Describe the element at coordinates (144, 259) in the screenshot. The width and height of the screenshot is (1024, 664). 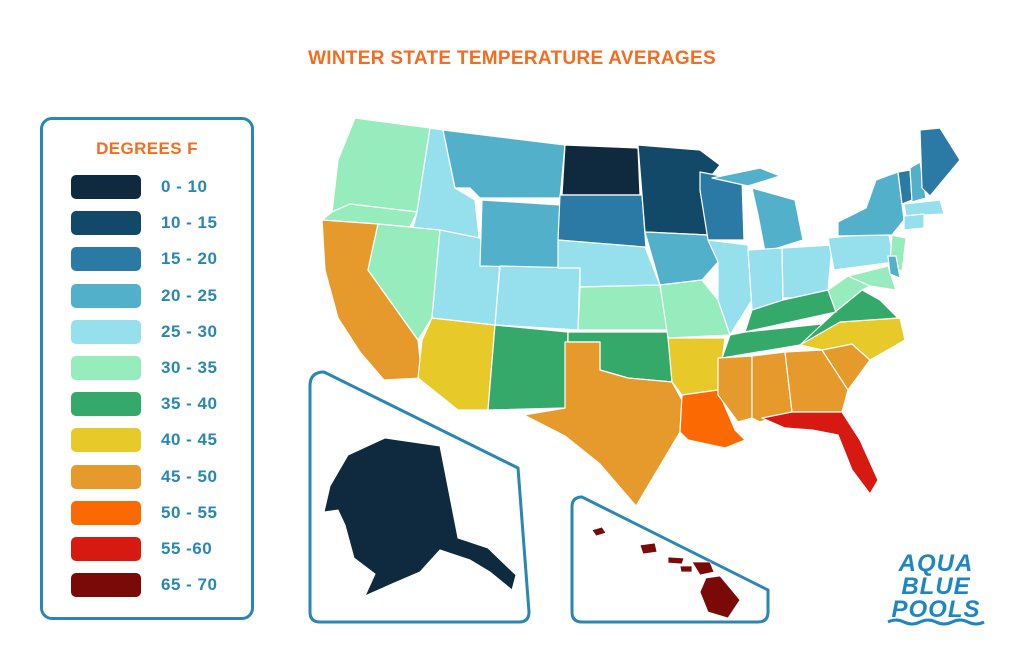
I see `legend-item: 15 - 20` at that location.